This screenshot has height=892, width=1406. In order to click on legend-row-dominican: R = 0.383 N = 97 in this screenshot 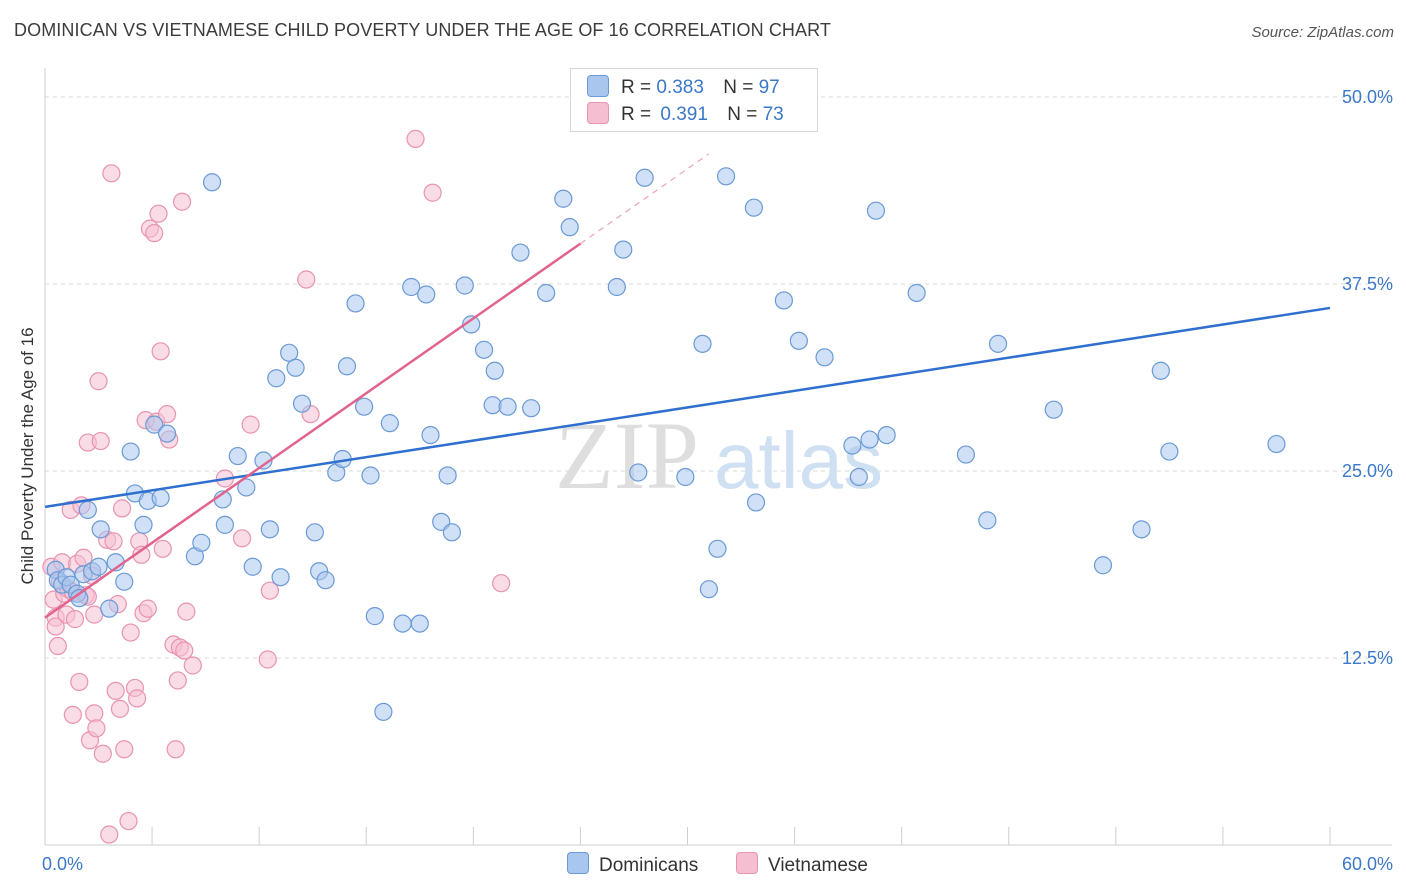, I will do `click(683, 87)`.